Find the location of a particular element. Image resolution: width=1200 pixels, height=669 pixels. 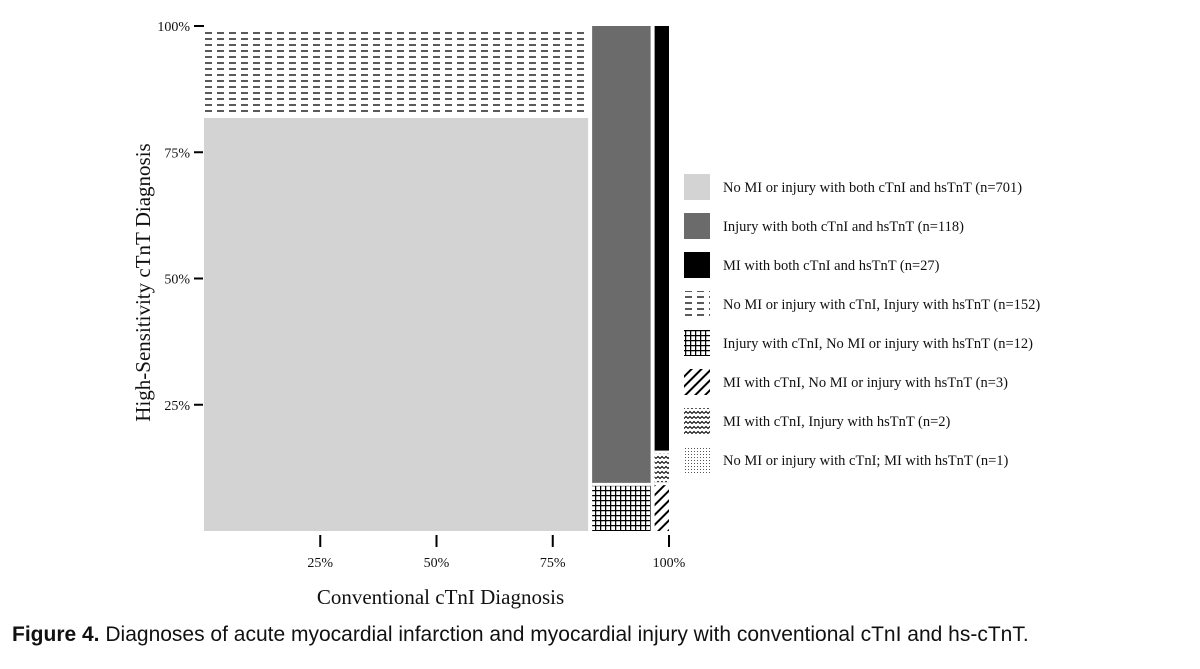

mosaic-cell-mi_both is located at coordinates (661, 239).